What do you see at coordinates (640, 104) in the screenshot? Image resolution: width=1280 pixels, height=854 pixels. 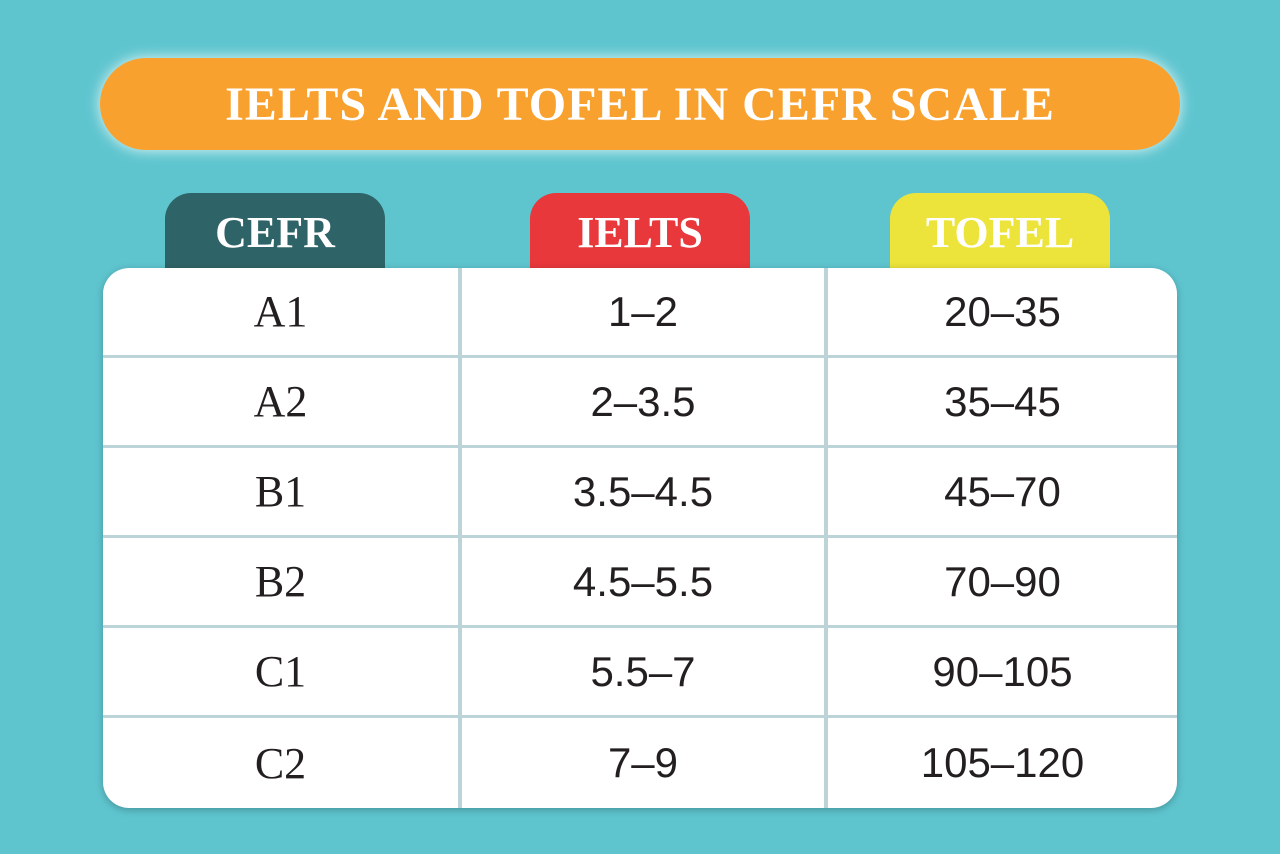 I see `title-banner: IELTS AND TOFEL IN CEFR SCALE` at bounding box center [640, 104].